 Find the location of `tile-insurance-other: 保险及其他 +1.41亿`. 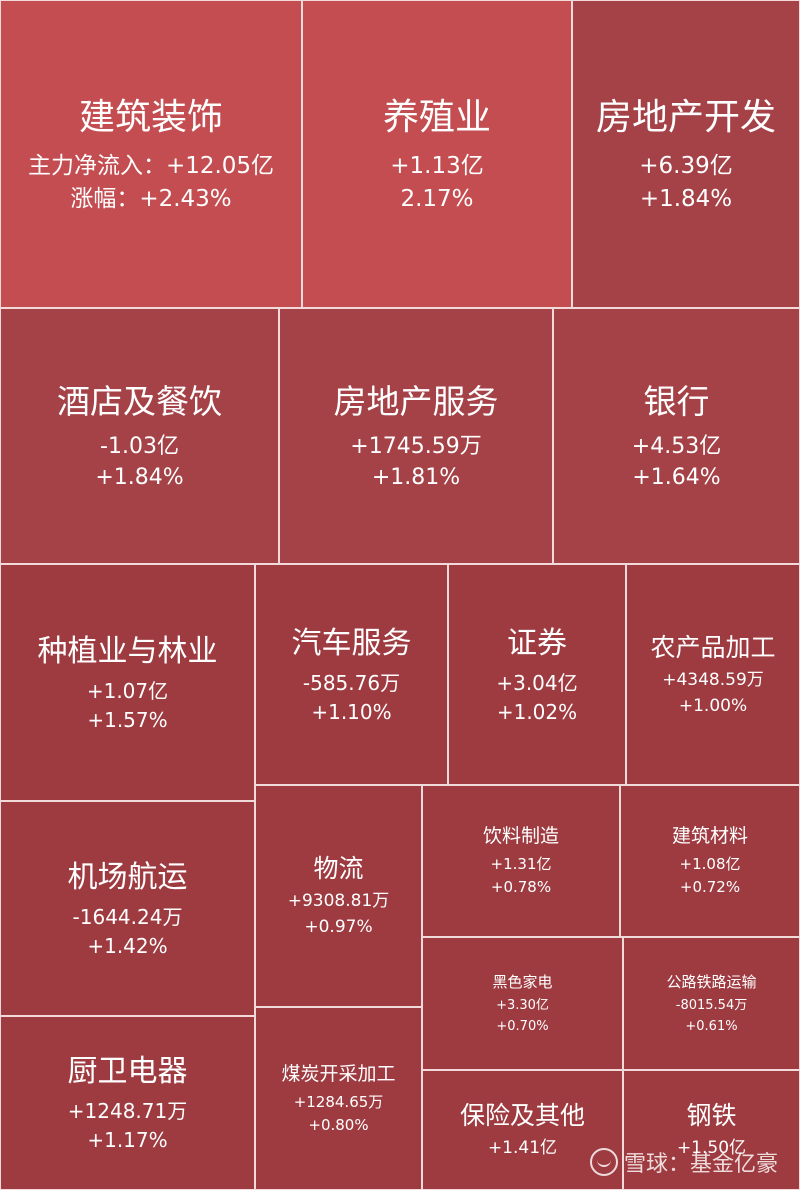

tile-insurance-other: 保险及其他 +1.41亿 is located at coordinates (522, 1130).